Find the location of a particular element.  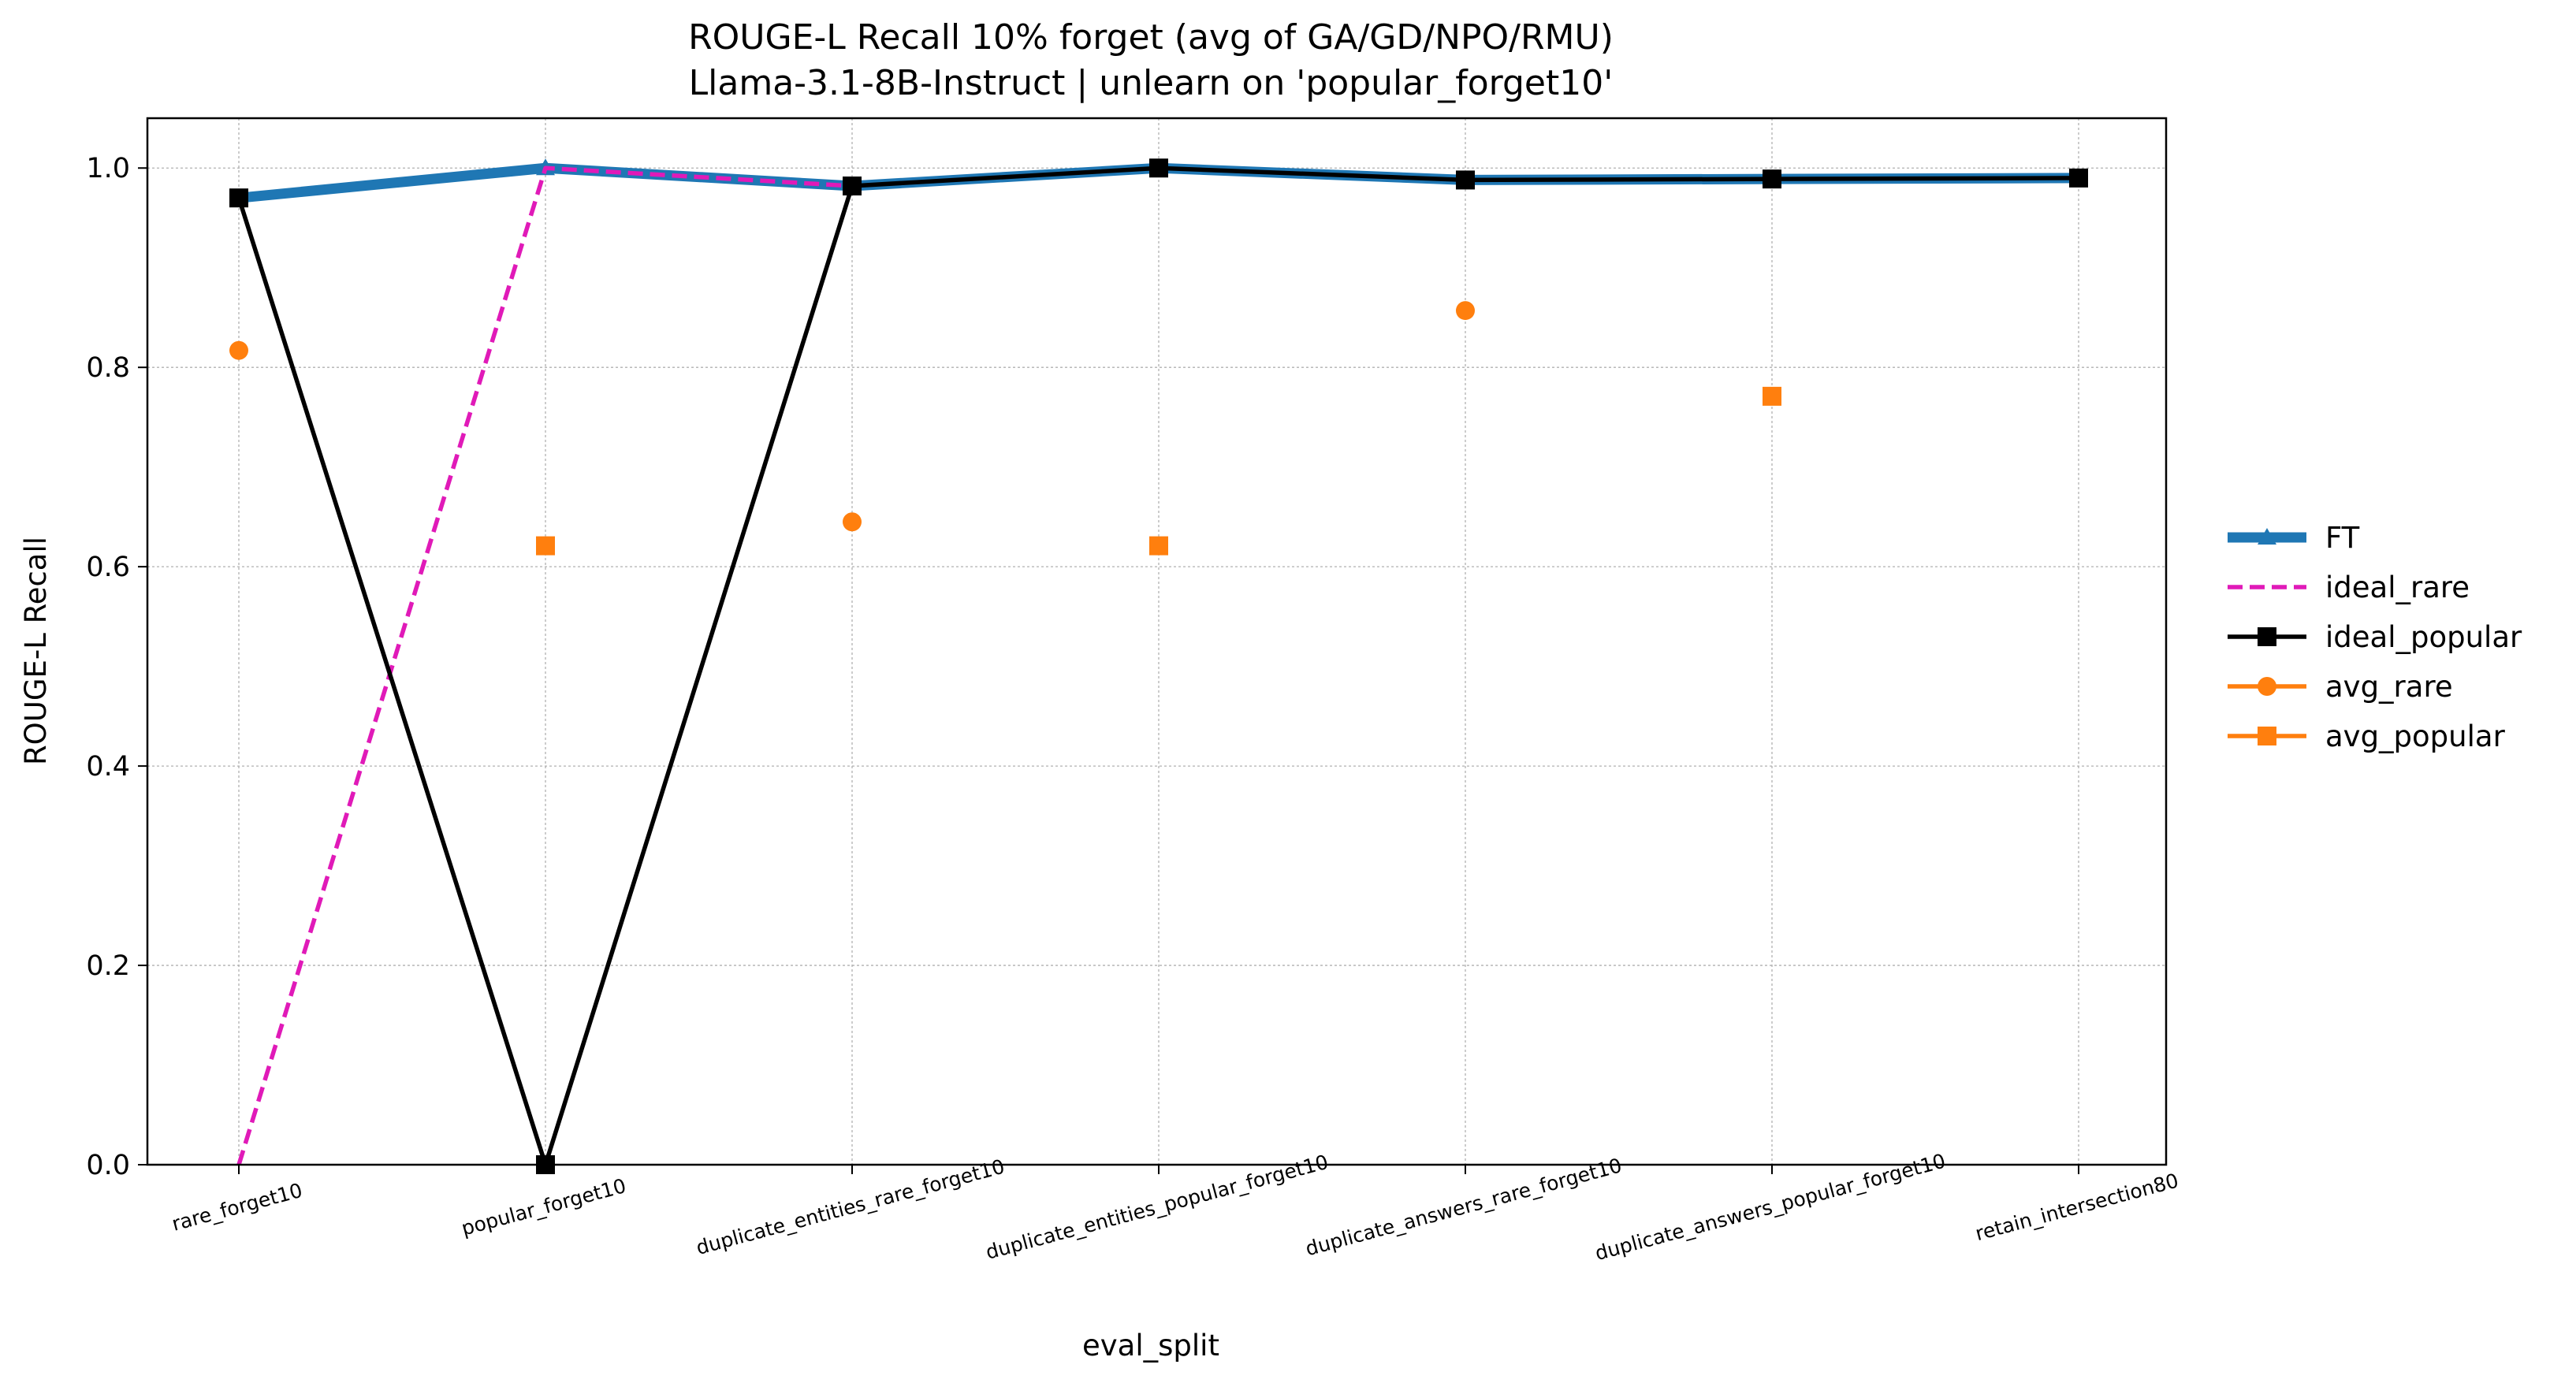

legend-marker-avg-rare is located at coordinates (2267, 686).